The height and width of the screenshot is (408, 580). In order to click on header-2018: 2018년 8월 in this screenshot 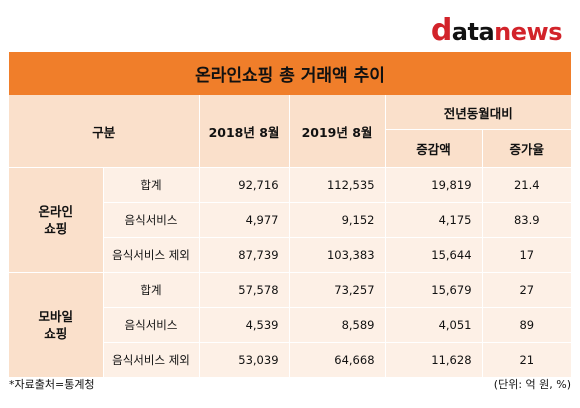, I will do `click(244, 131)`.